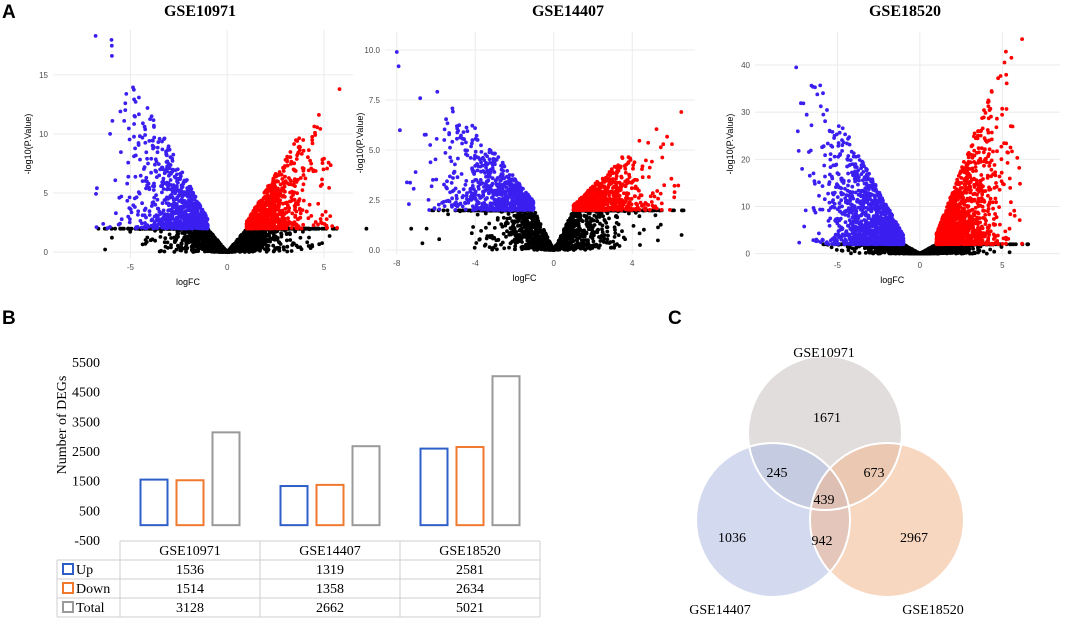 This screenshot has height=628, width=1065. Describe the element at coordinates (375, 200) in the screenshot. I see `y-tick-label: 2.5` at that location.